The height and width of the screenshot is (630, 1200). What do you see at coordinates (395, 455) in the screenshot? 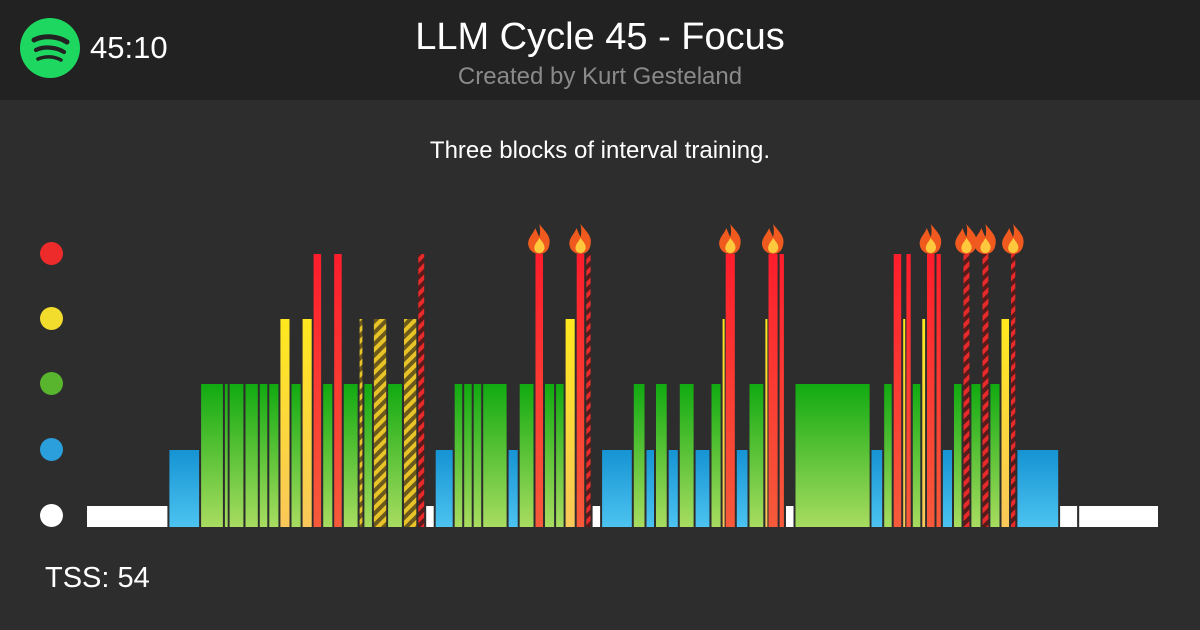
I see `interval-bar-19-z3` at bounding box center [395, 455].